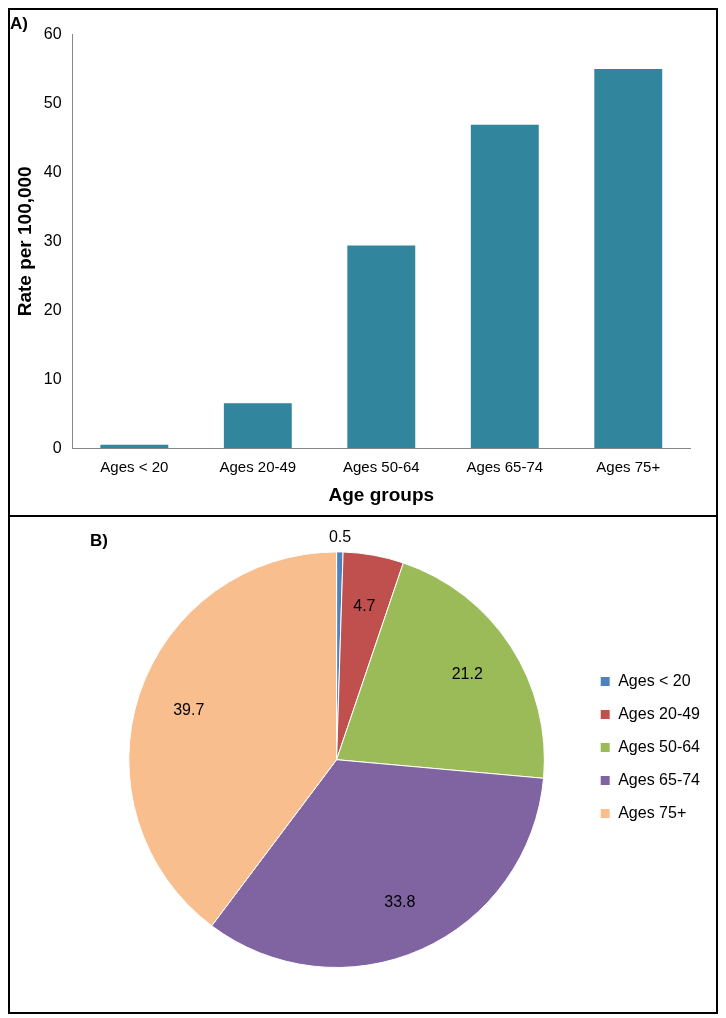 This screenshot has width=726, height=1018. Describe the element at coordinates (52, 102) in the screenshot. I see `y-tick-label: 50` at that location.